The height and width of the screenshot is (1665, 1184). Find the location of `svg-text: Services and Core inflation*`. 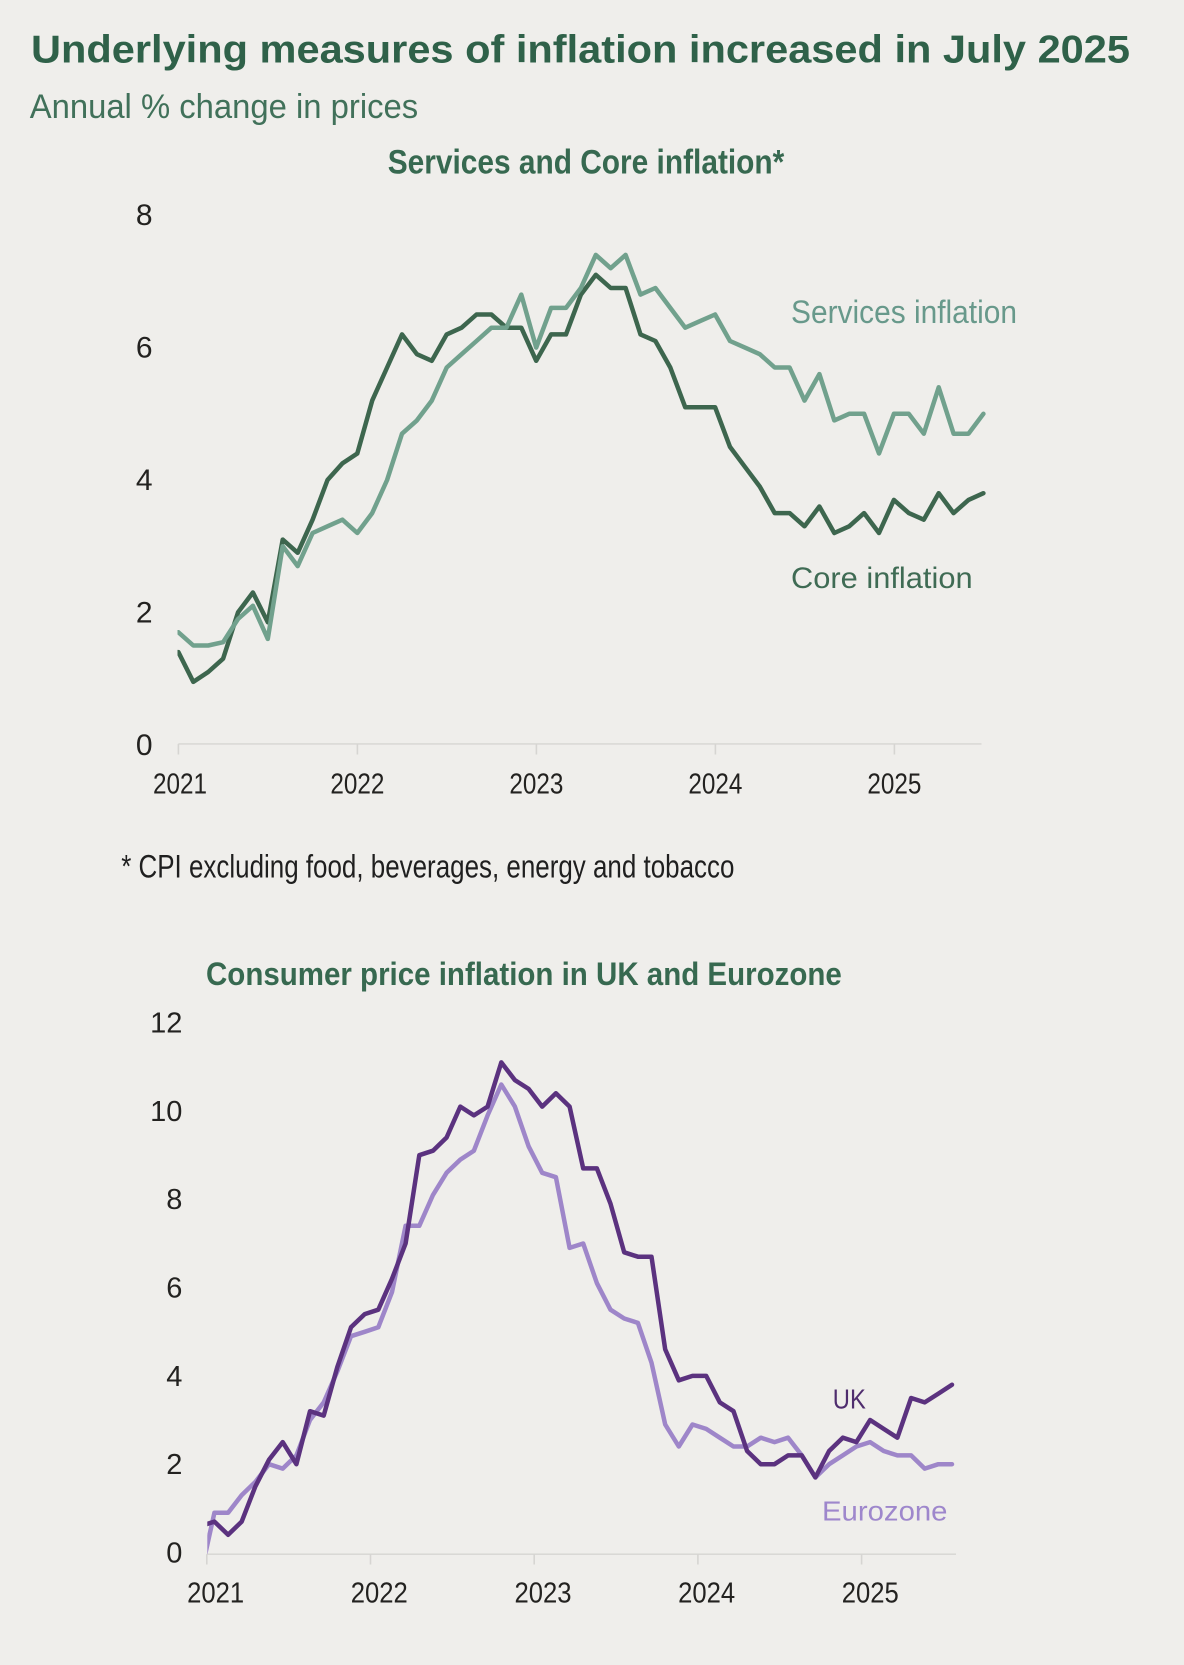

svg-text: Services and Core inflation* is located at coordinates (586, 163).